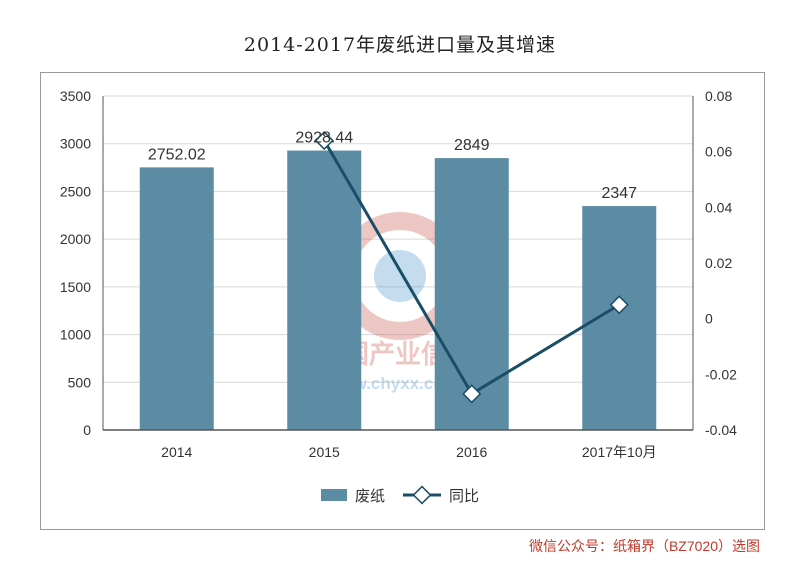 The image size is (800, 573). What do you see at coordinates (718, 263) in the screenshot?
I see `y-right-tick-label: 0.02` at bounding box center [718, 263].